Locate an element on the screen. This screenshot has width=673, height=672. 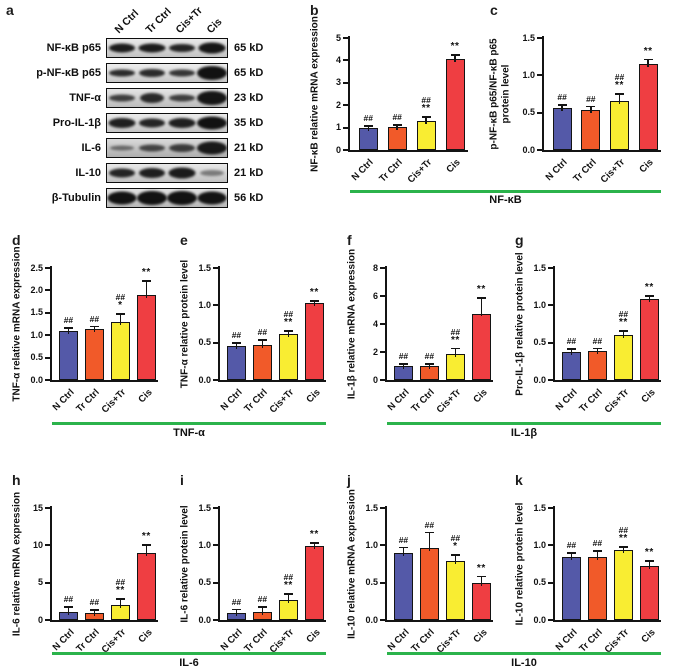
protein-label: IL-10 is located at coordinates (88, 173).